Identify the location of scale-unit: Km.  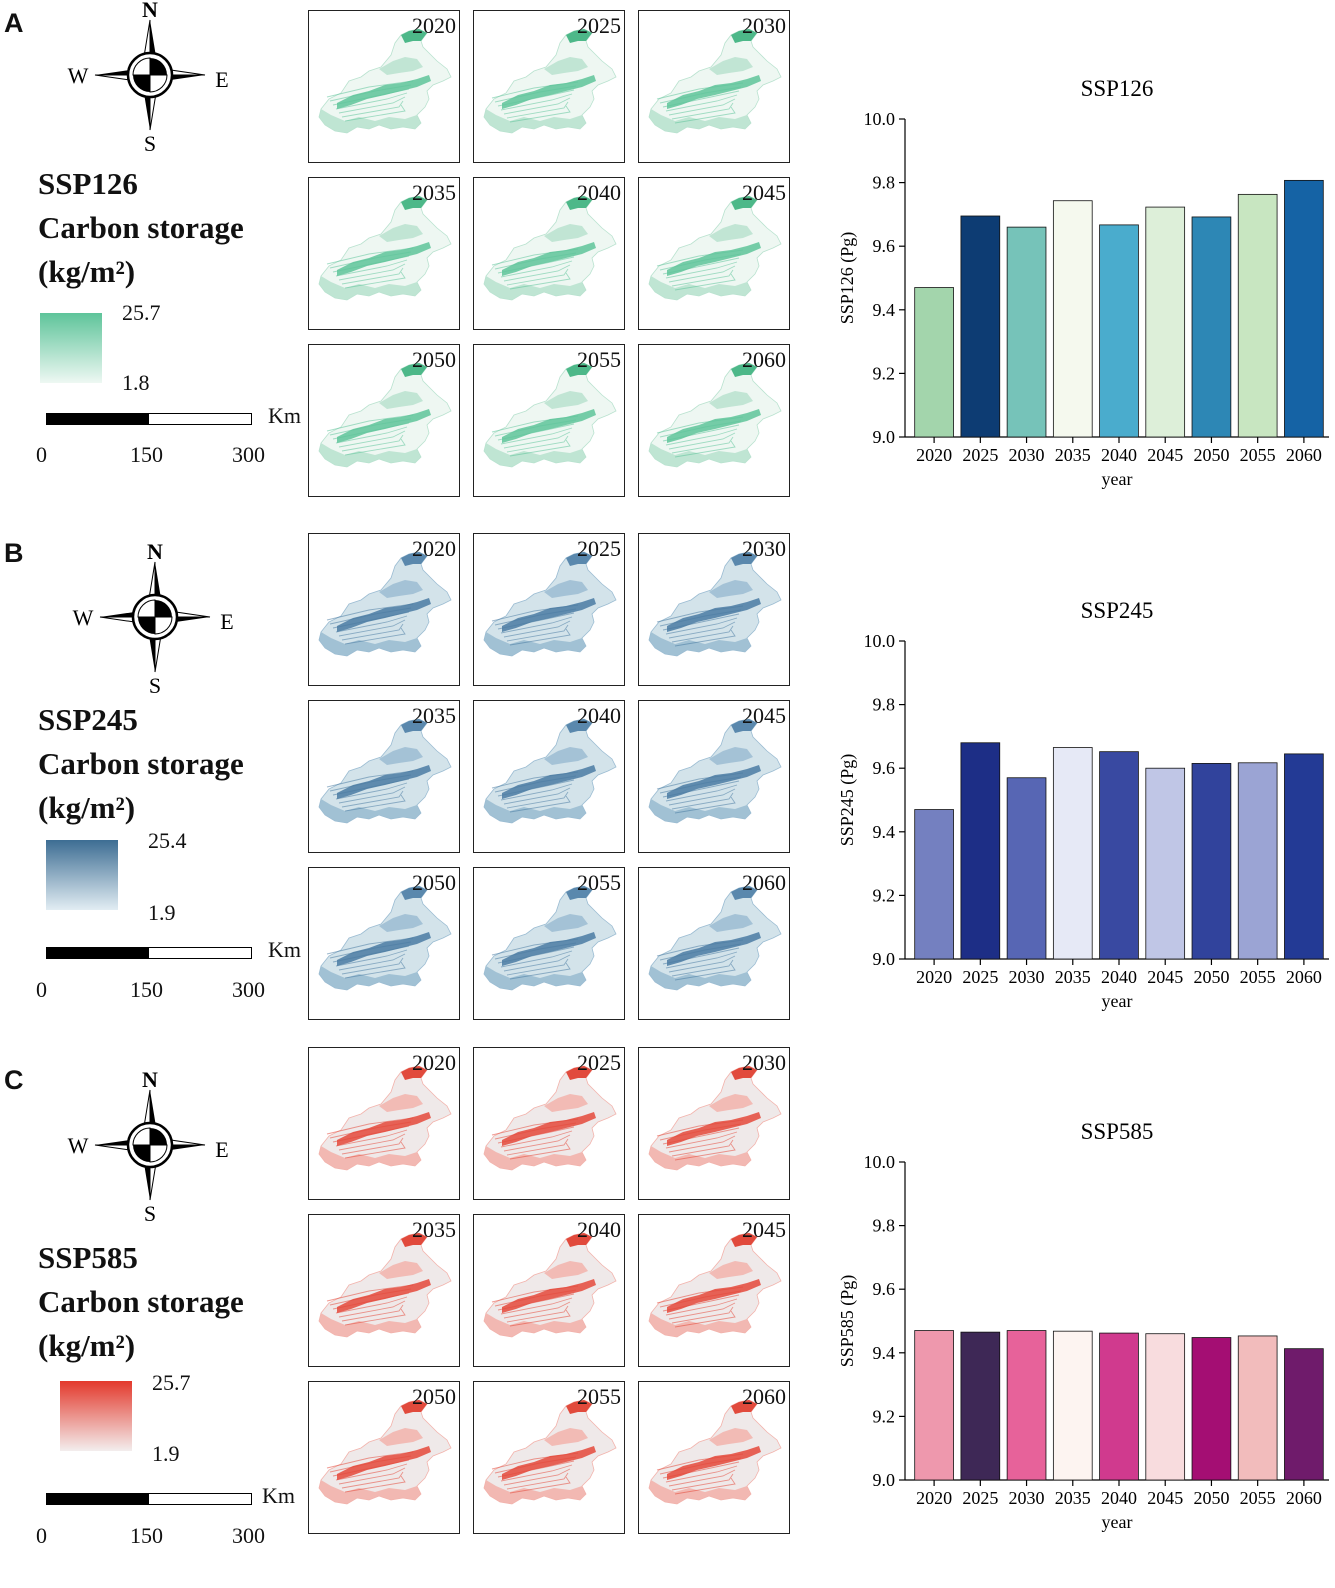
(278, 1495).